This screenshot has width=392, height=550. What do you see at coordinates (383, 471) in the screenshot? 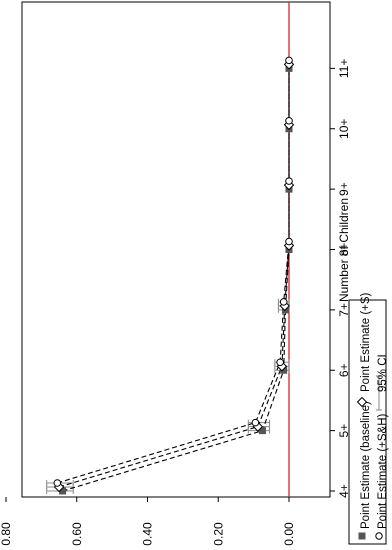
I see `legend-label: Point Estimate (+S&H)` at bounding box center [383, 471].